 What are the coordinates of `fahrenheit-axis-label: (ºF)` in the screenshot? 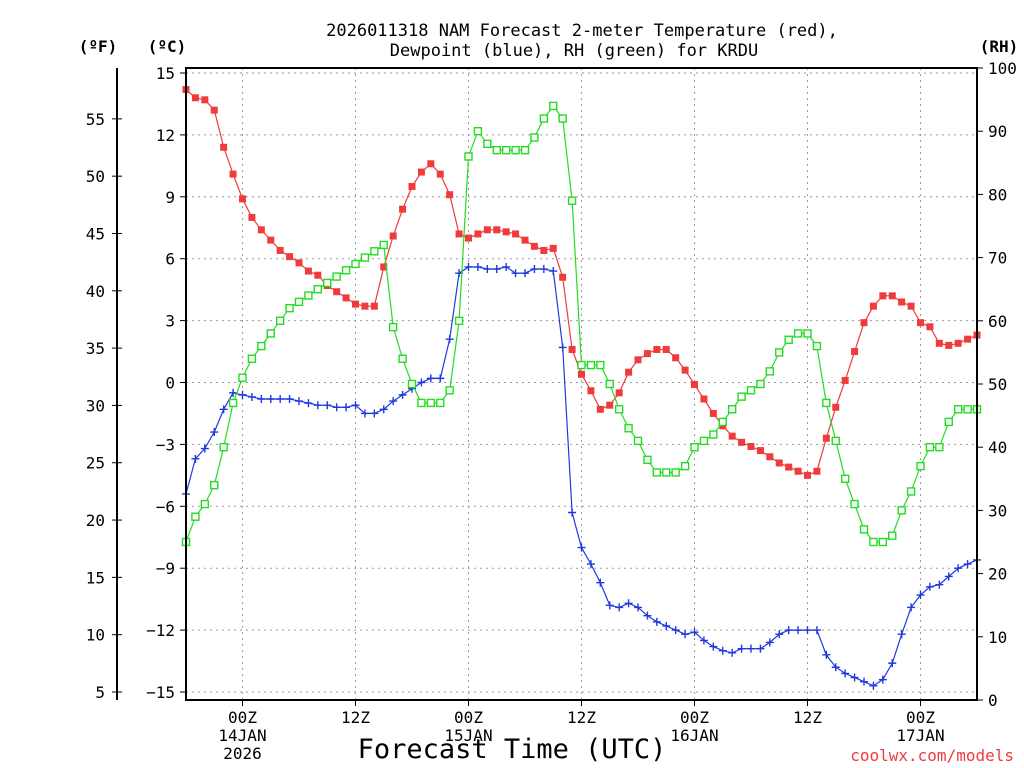 It's located at (98, 46).